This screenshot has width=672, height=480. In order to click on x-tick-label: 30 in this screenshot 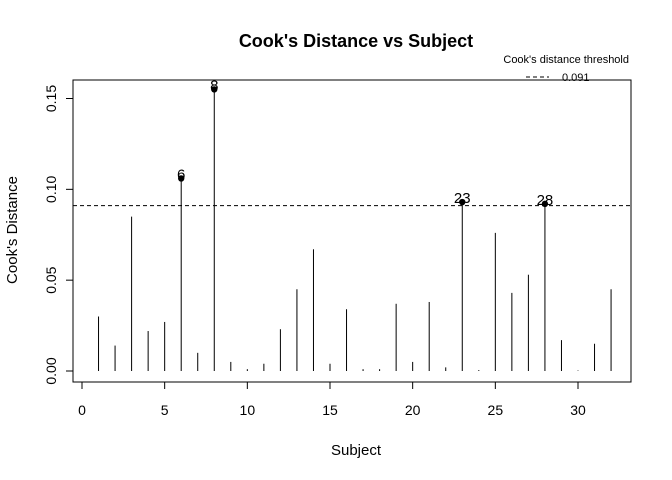, I will do `click(578, 410)`.